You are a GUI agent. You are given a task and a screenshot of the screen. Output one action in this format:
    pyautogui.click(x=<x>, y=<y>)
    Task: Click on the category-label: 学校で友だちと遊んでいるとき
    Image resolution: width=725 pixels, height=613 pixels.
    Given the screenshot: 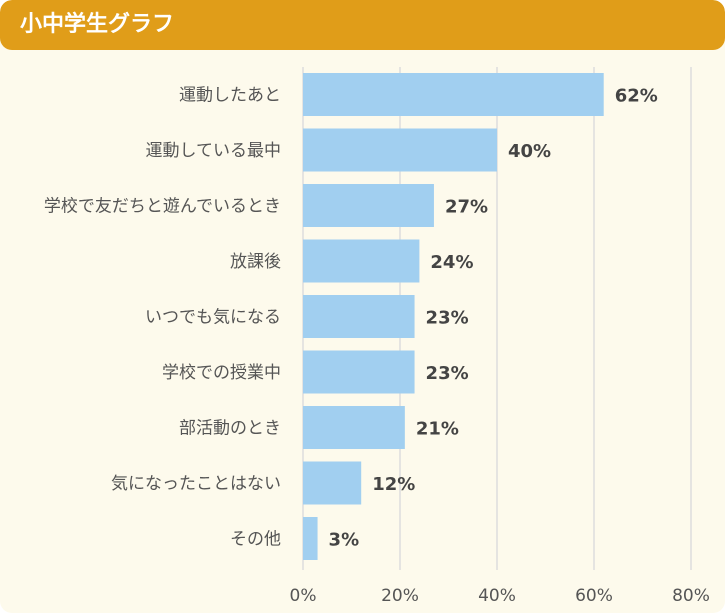 What is the action you would take?
    pyautogui.click(x=162, y=207)
    